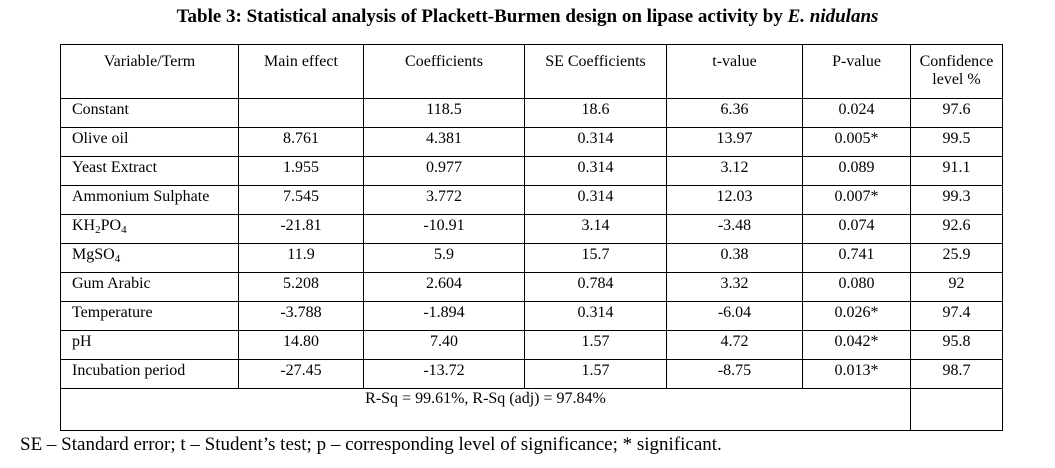 This screenshot has height=468, width=1055. I want to click on cell-main-effect: 14.80, so click(301, 345).